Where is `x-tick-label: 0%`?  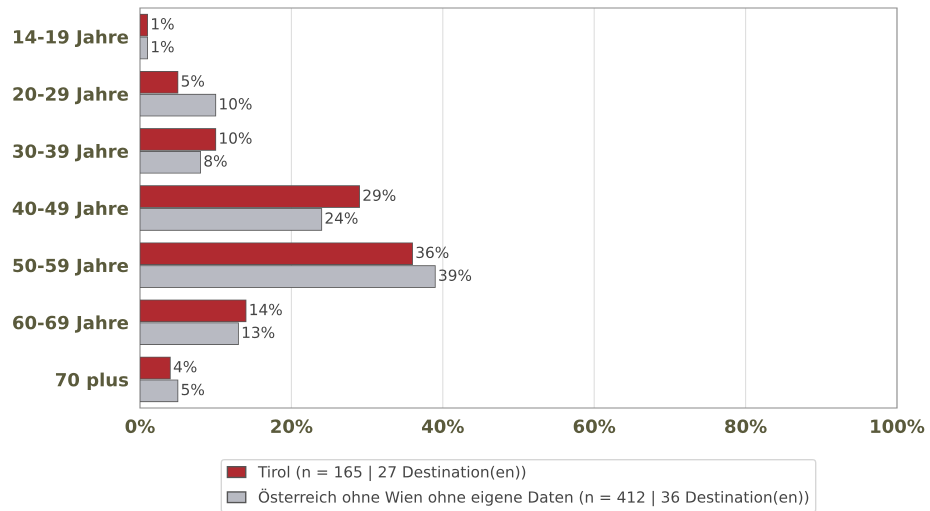 x-tick-label: 0% is located at coordinates (140, 426).